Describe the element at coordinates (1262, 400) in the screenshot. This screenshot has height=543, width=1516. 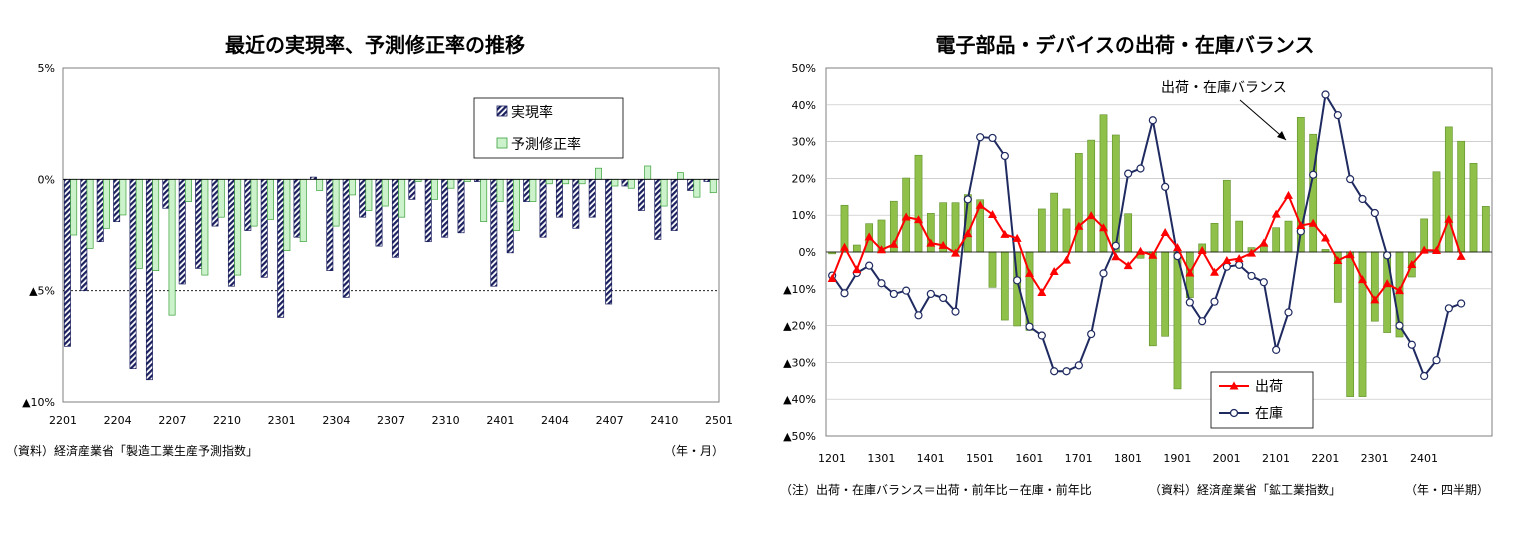
I see `legend-box-right` at that location.